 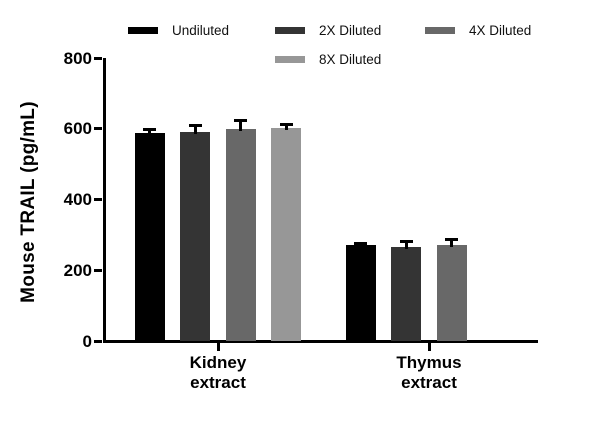 I want to click on y-tick-label: 600, so click(x=77, y=129).